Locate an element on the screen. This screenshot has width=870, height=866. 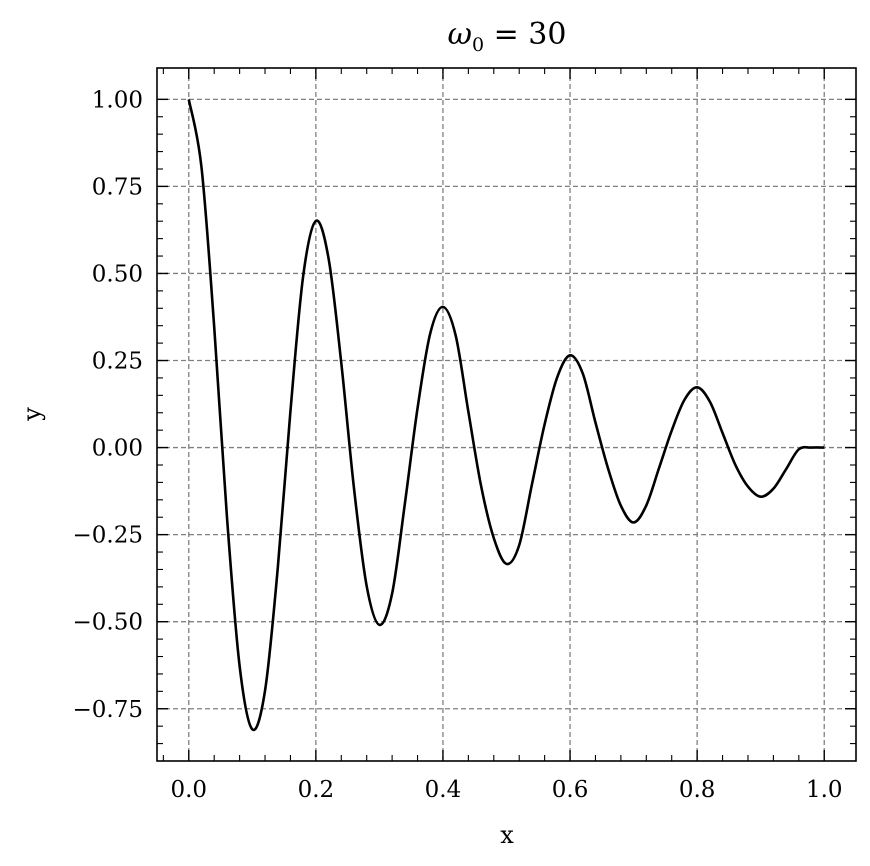
y-tick-label: −0.50 is located at coordinates (108, 623).